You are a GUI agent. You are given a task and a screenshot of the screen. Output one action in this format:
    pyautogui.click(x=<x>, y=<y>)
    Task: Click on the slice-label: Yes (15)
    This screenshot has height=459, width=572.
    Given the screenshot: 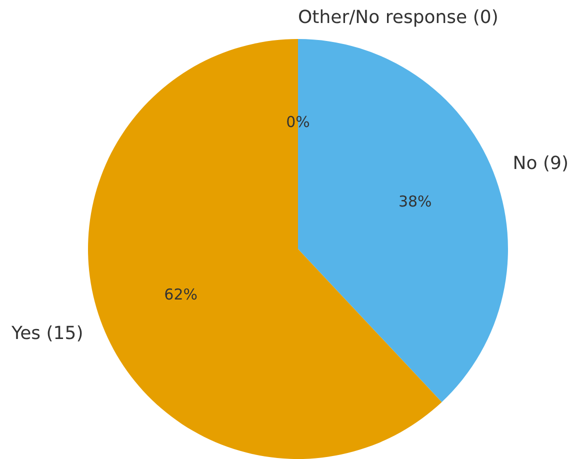 What is the action you would take?
    pyautogui.click(x=47, y=333)
    